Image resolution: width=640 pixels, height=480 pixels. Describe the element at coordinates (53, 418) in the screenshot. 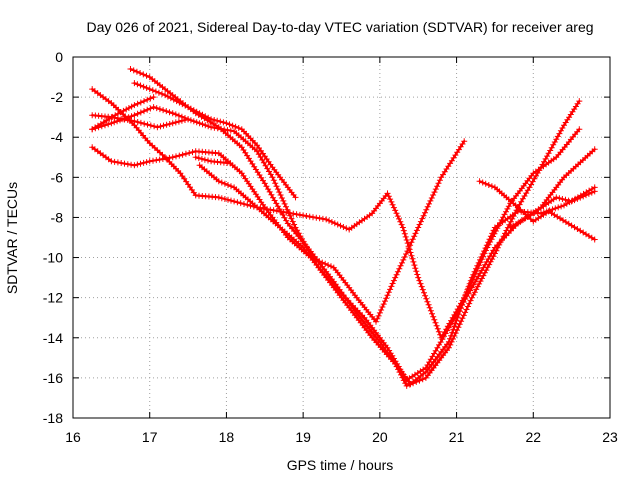

I see `y-tick-label: -18` at that location.